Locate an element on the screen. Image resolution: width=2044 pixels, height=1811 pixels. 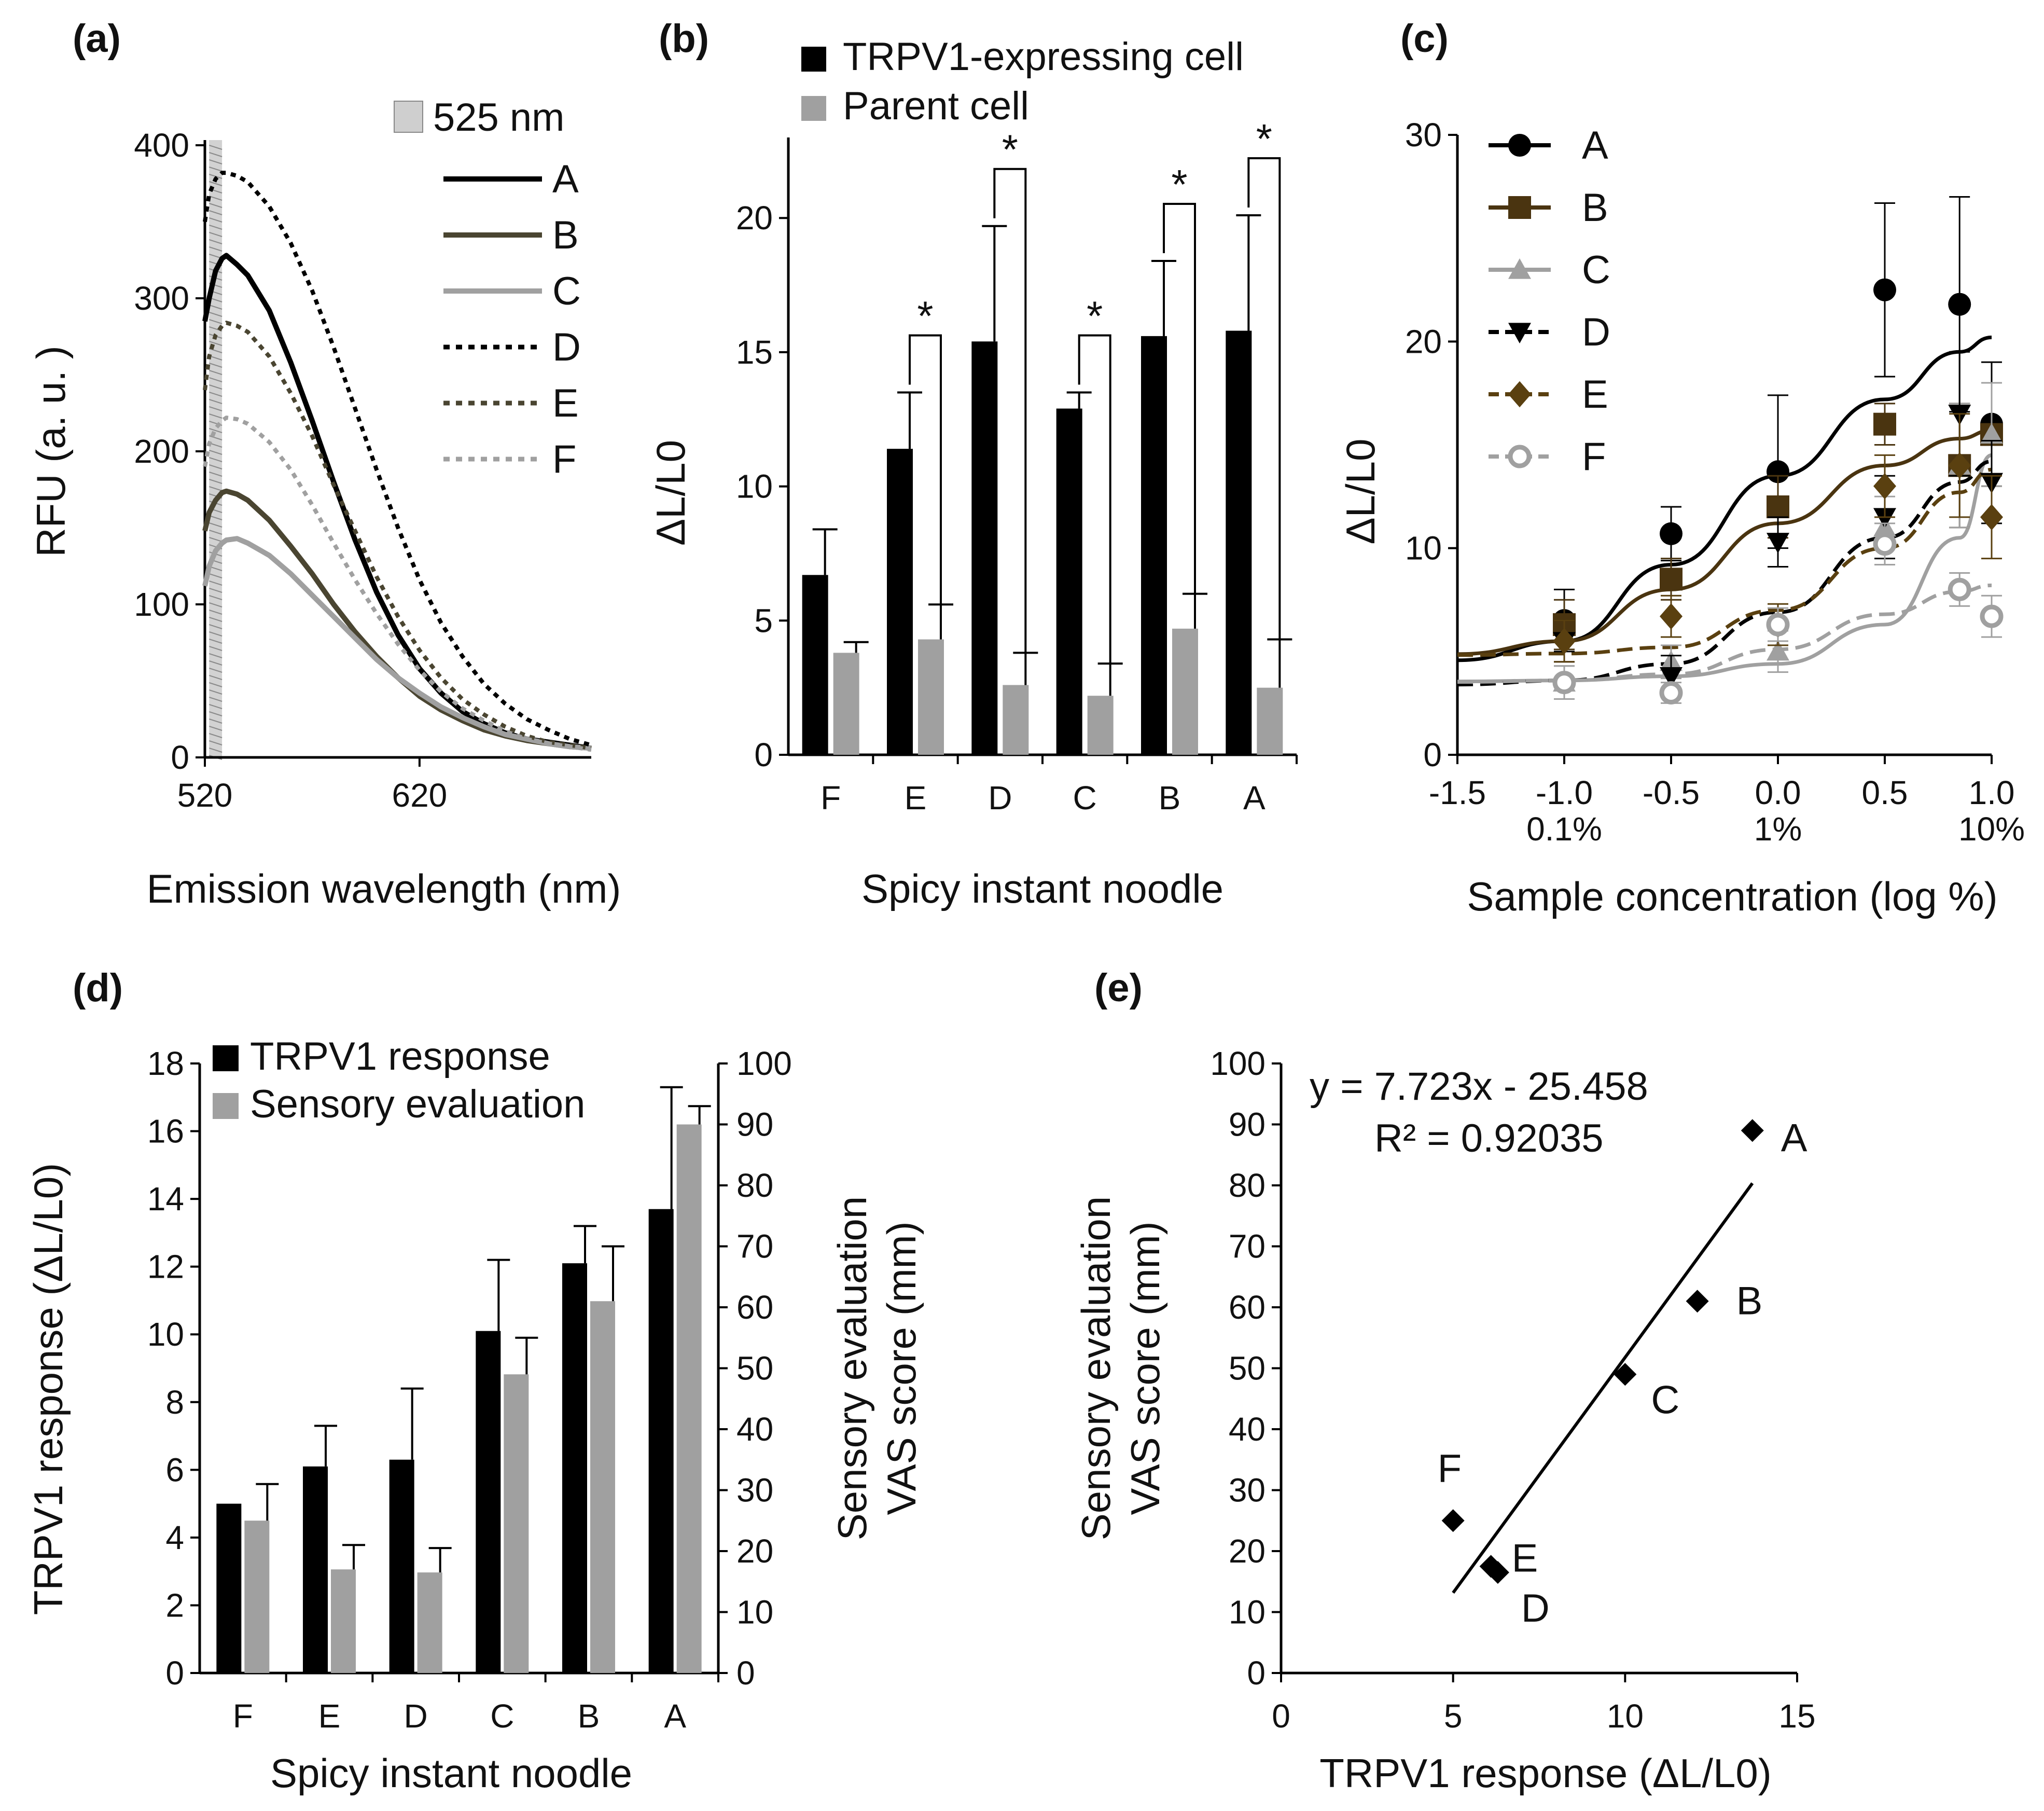
y-tick-label-d: 10 is located at coordinates (165, 1335).